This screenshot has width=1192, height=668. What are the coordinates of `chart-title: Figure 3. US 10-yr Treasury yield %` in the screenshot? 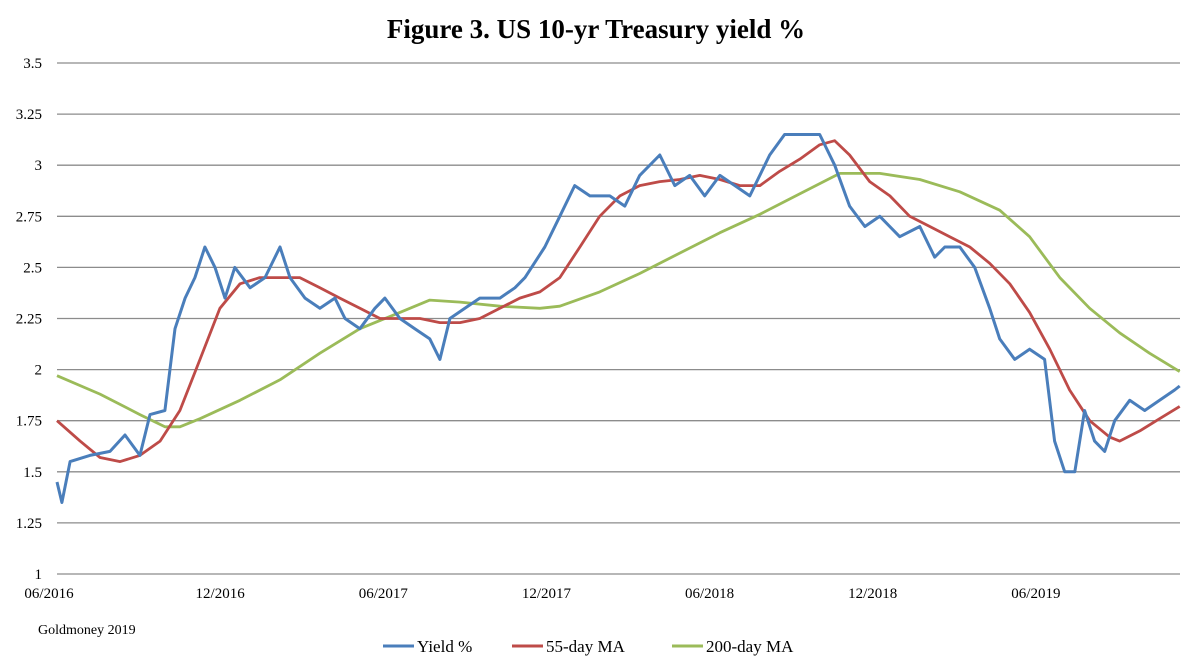 It's located at (596, 29).